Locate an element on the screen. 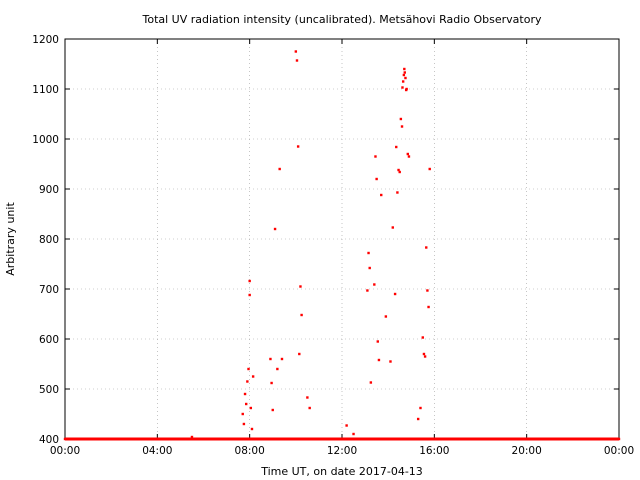 The height and width of the screenshot is (480, 640). x-tick-label: 12:00 is located at coordinates (342, 451).